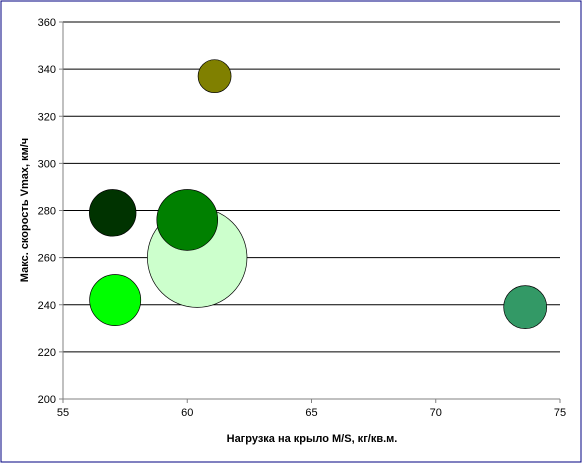 The width and height of the screenshot is (582, 463). Describe the element at coordinates (47, 70) in the screenshot. I see `y-tick-label: 340` at that location.